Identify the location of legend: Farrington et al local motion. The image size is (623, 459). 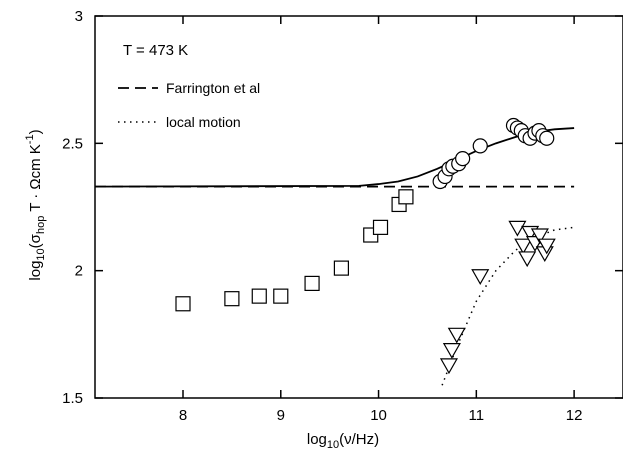
(189, 105).